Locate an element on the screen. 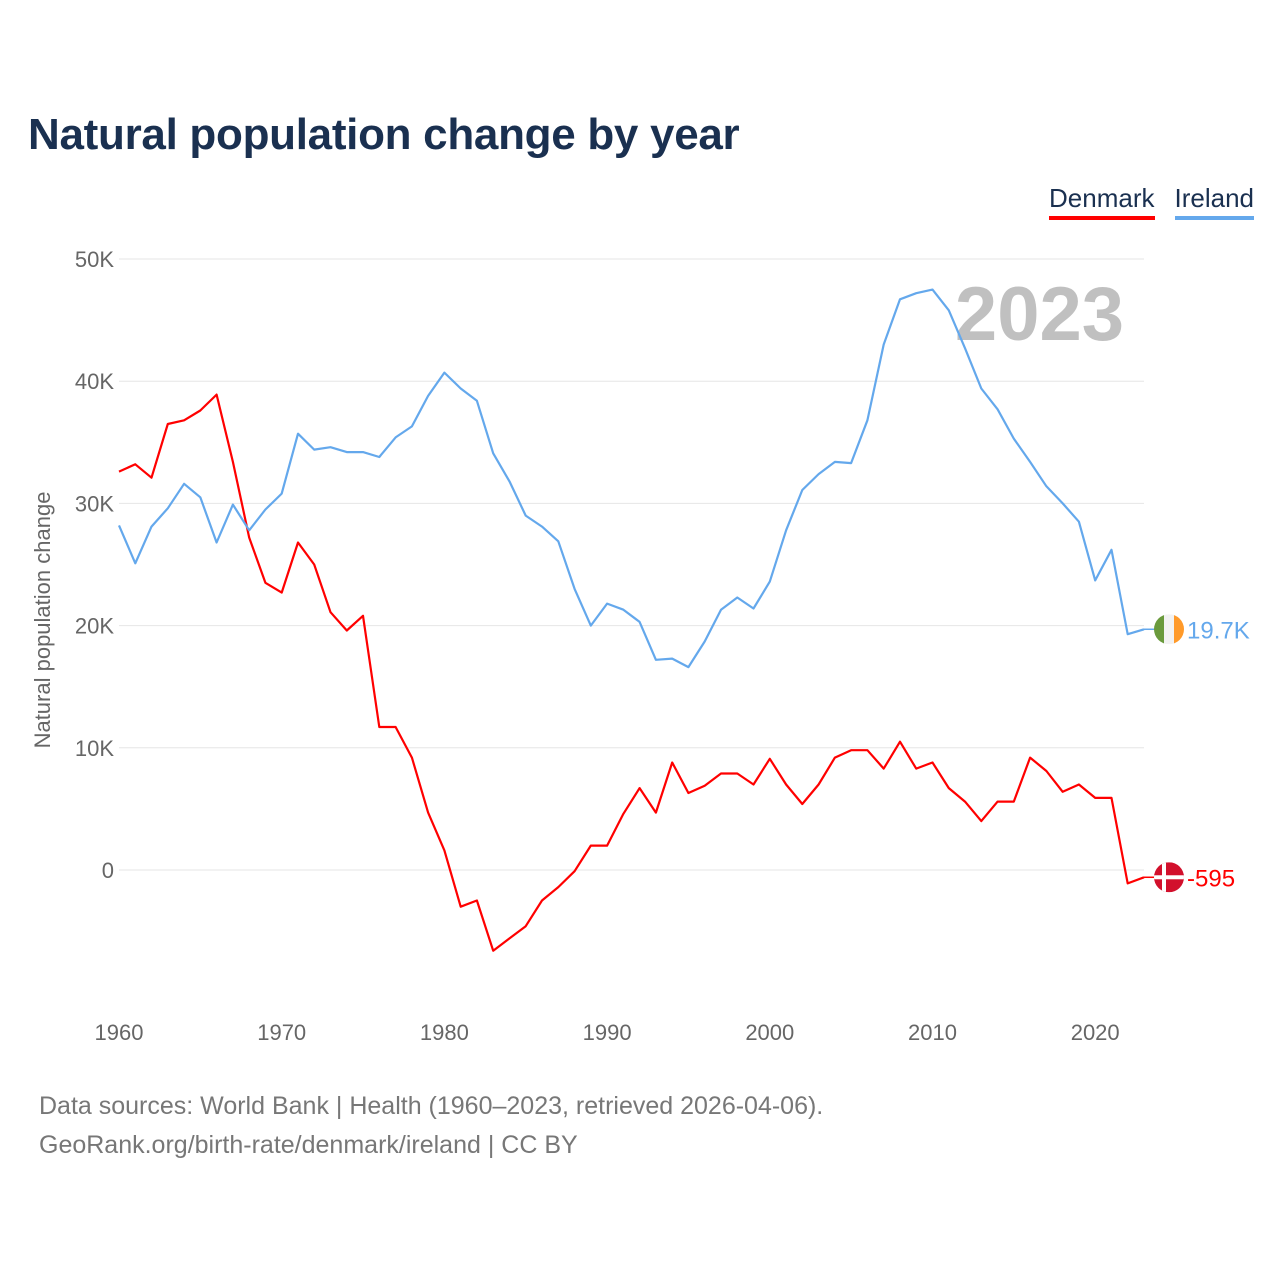  x-tick-labels: 1960 1970 1980 1990 2000 2010 2020 is located at coordinates (607, 1032).